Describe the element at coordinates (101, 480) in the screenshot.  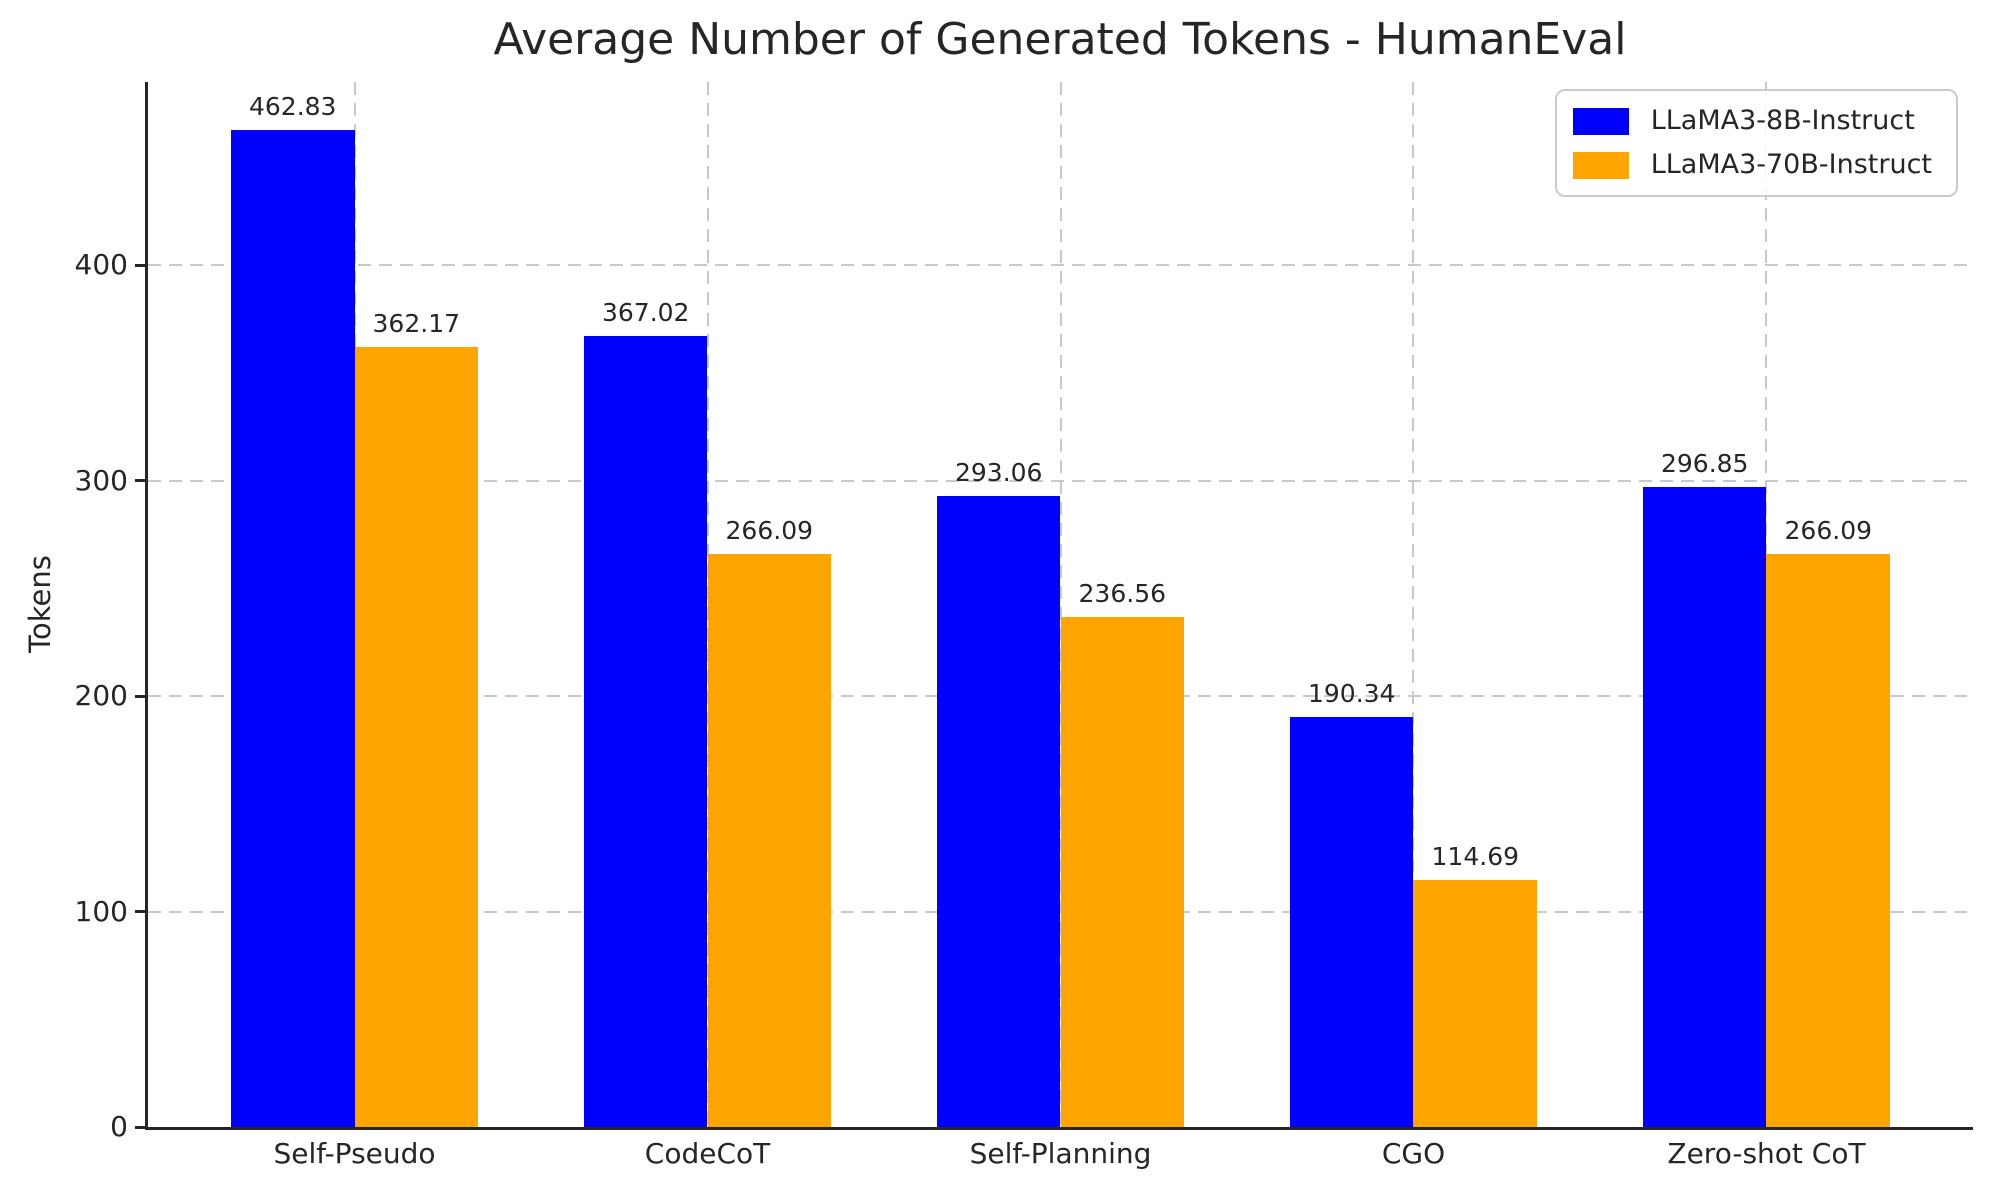
I see `y-tick-label-300: 300` at that location.